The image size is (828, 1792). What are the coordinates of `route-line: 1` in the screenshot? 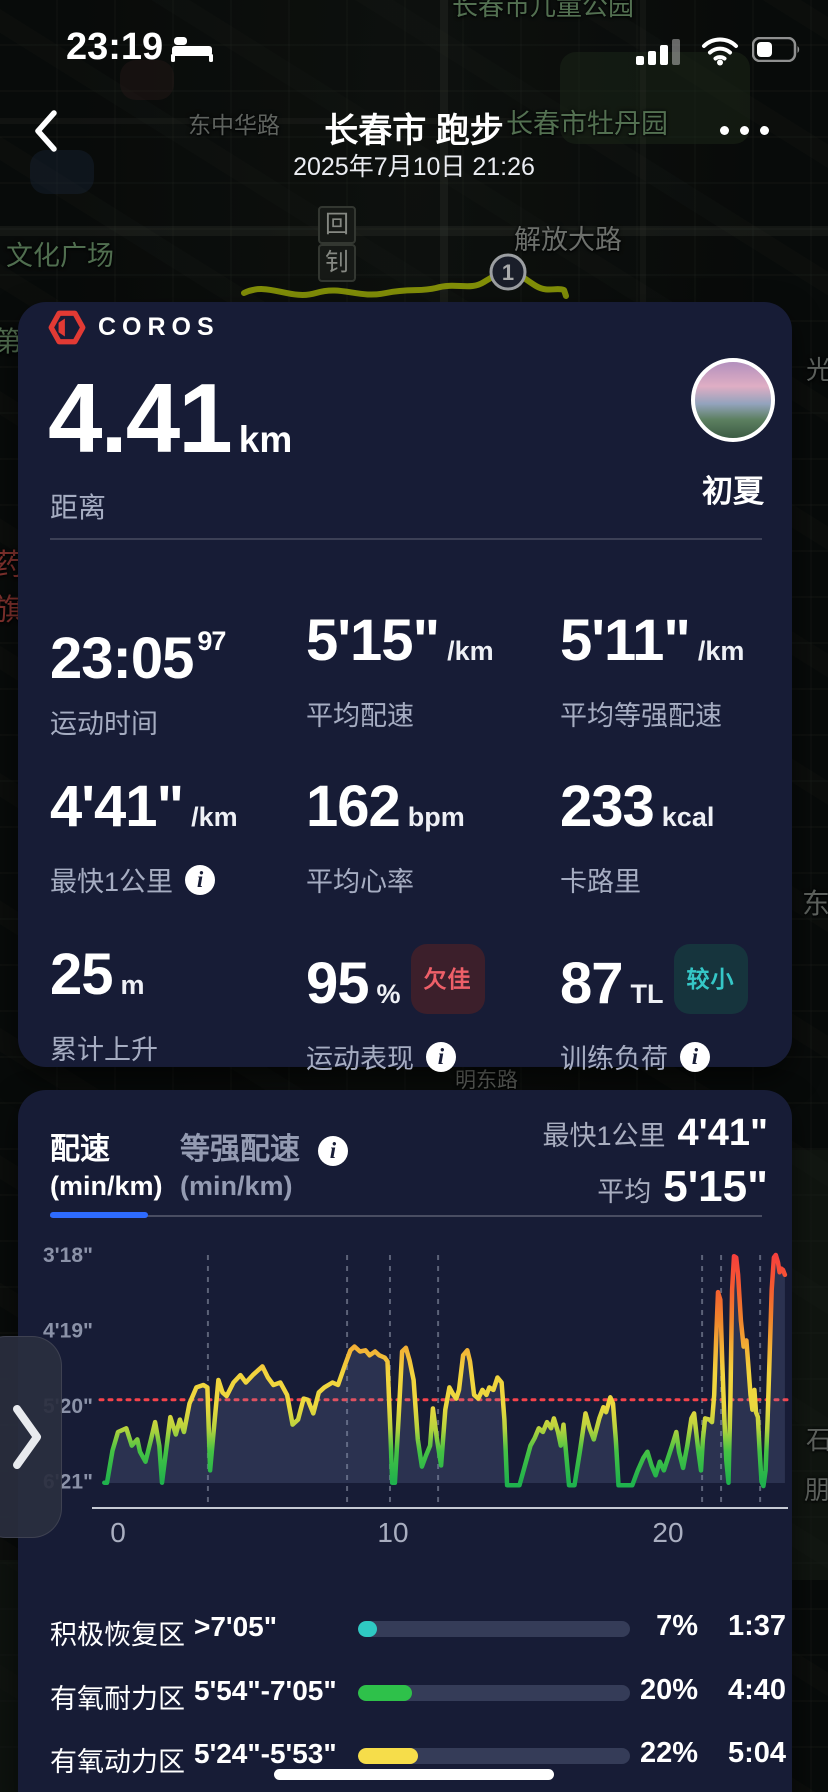 It's located at (405, 276).